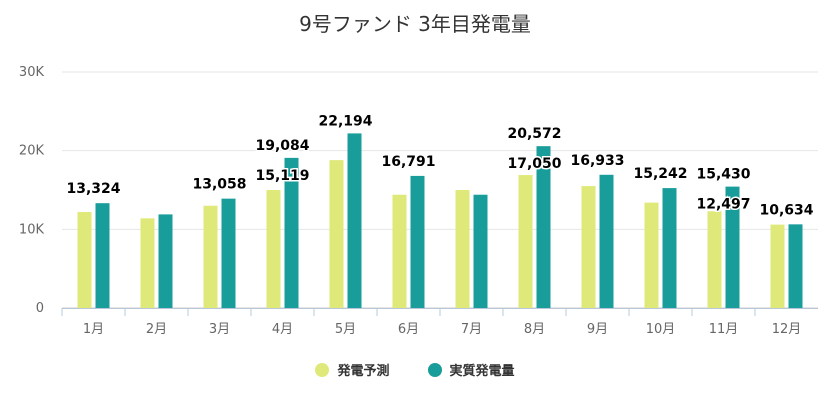  Describe the element at coordinates (40, 308) in the screenshot. I see `y-tick-label: 0` at that location.